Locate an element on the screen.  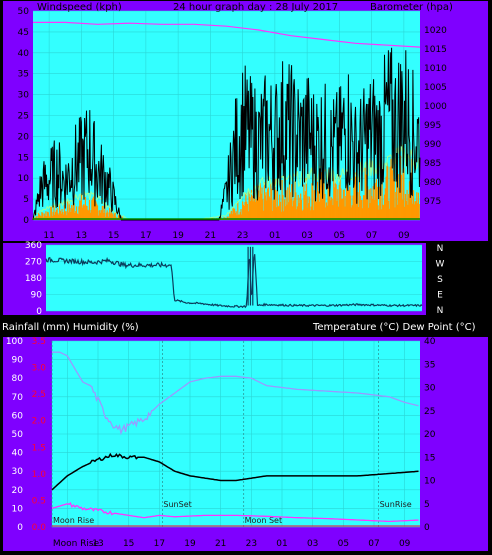
direction-y-tick-label: 360 is located at coordinates (33, 246).